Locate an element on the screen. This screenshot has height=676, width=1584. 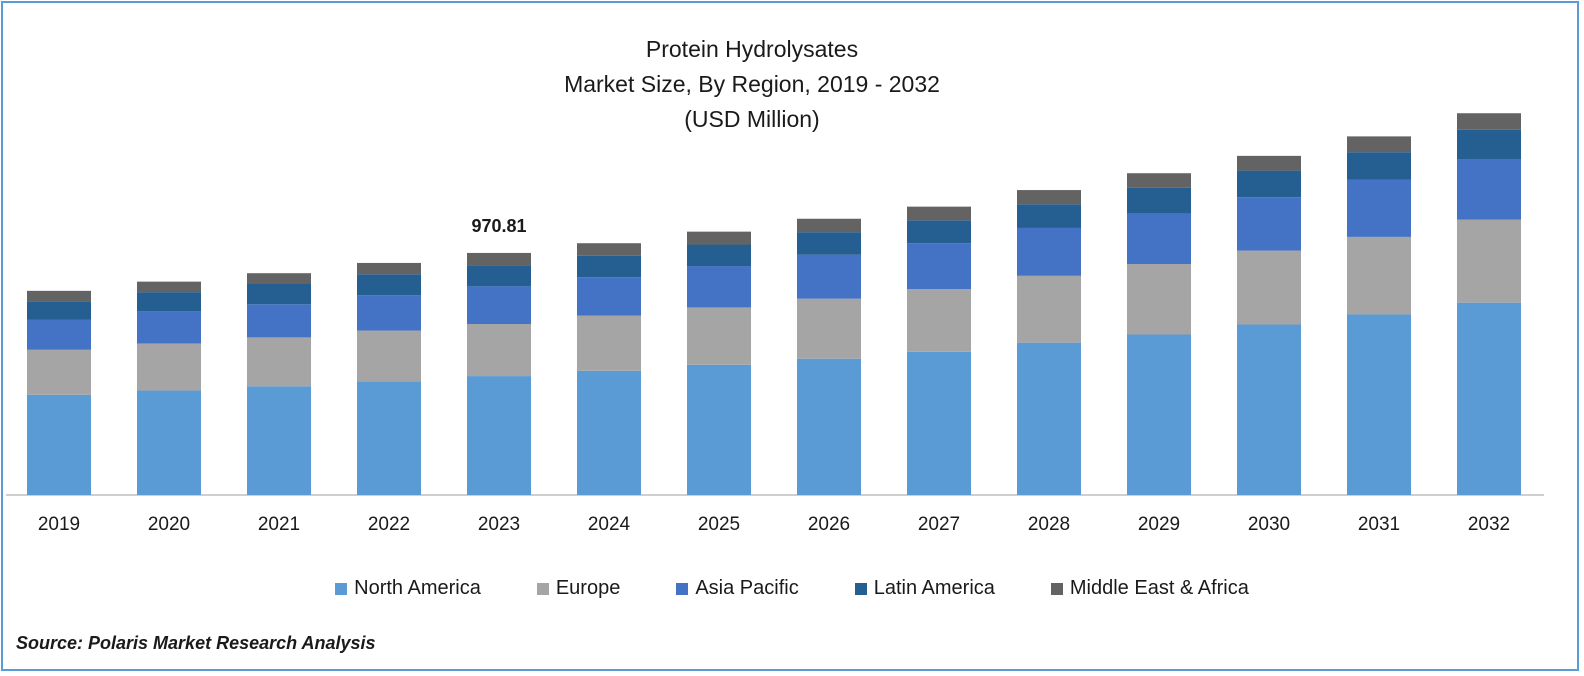
x-tick-label-2022: 2022 is located at coordinates (389, 524).